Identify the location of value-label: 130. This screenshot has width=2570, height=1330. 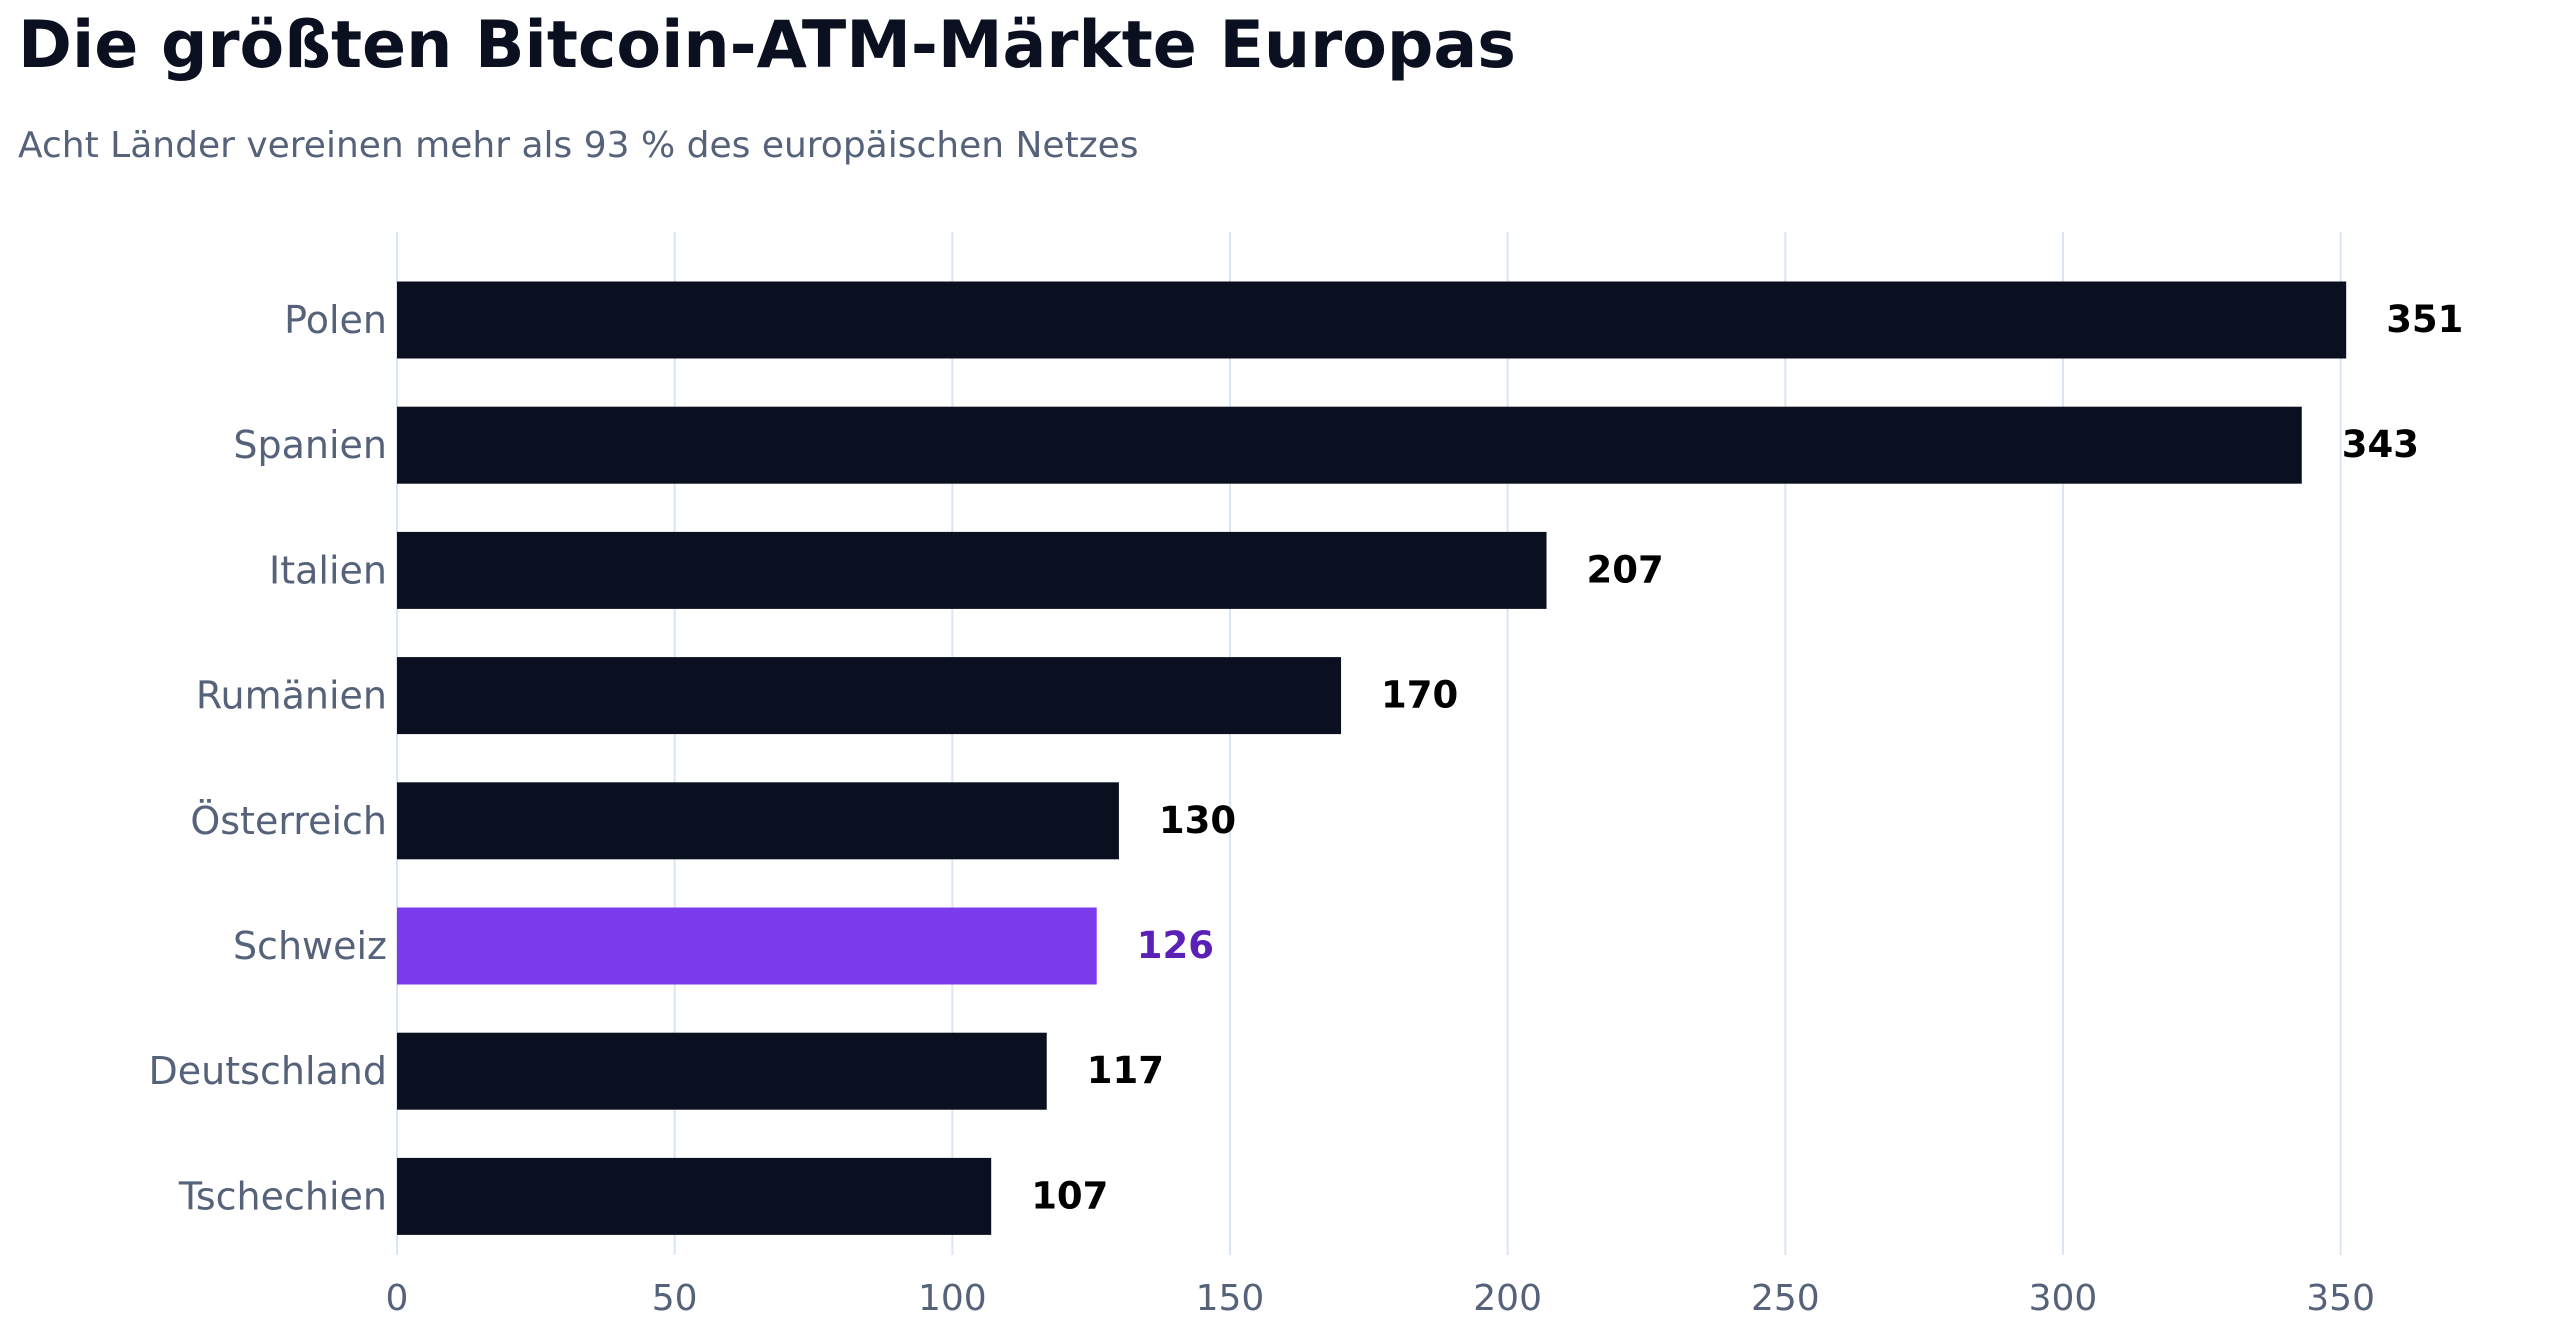
(1197, 820).